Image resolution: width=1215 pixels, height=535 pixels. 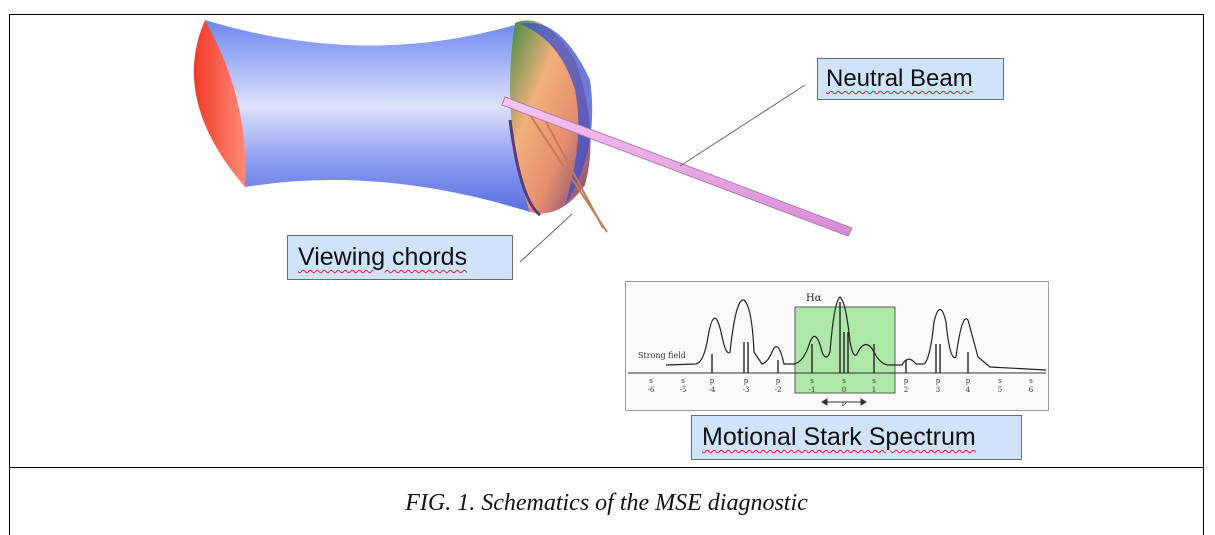 I want to click on tick-number: 5, so click(x=1000, y=390).